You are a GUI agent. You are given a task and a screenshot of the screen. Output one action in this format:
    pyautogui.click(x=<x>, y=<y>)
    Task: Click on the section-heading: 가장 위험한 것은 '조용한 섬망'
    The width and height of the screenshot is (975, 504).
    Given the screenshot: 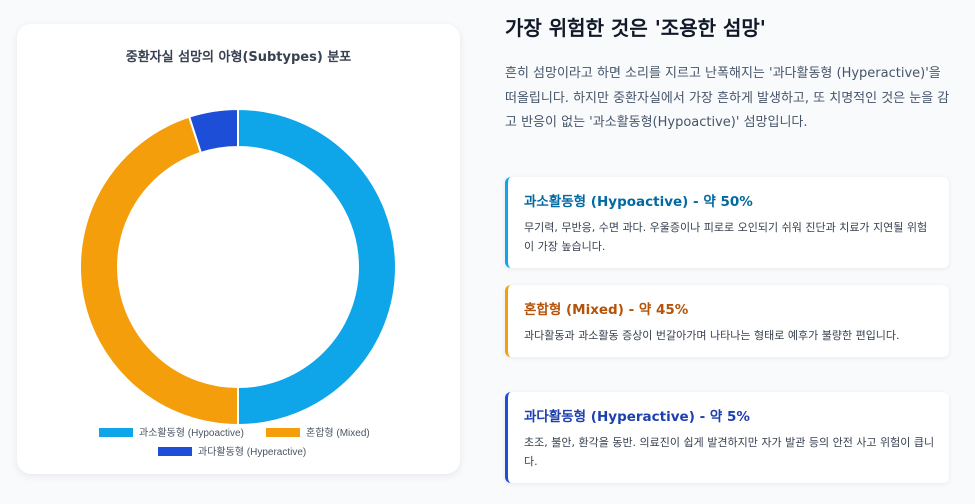 What is the action you would take?
    pyautogui.click(x=635, y=28)
    